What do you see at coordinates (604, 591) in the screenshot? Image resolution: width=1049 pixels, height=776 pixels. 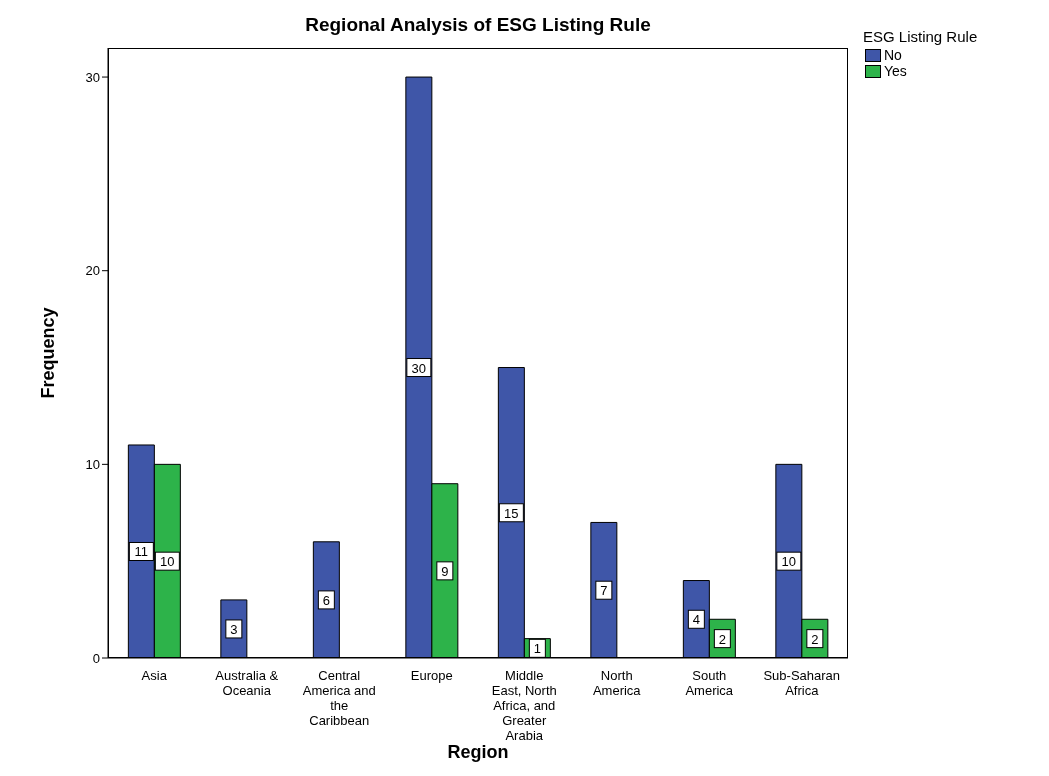 I see `data-label: 7` at bounding box center [604, 591].